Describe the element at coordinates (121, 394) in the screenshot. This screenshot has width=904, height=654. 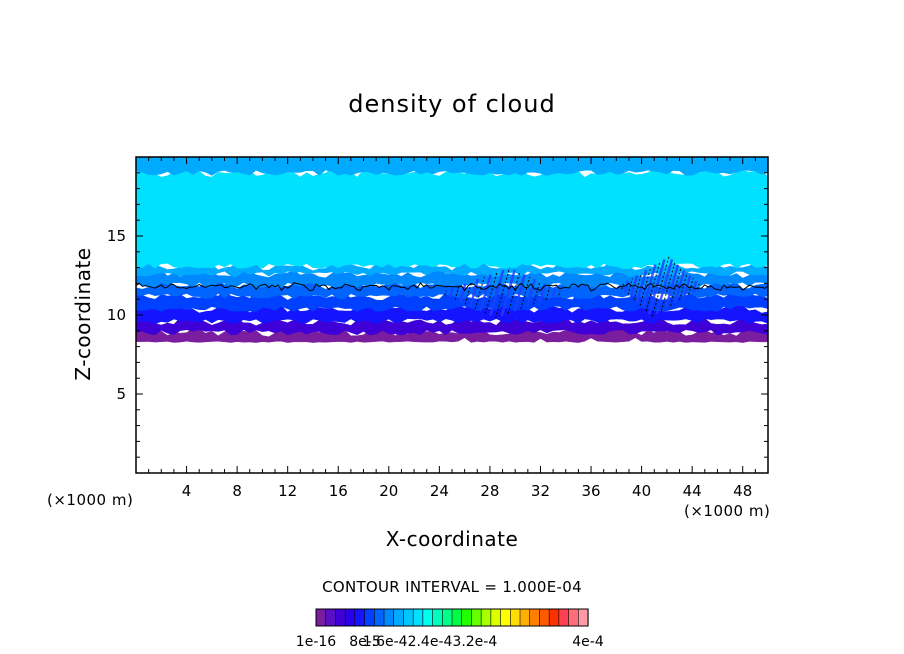
I see `y-tick-label: 5` at that location.